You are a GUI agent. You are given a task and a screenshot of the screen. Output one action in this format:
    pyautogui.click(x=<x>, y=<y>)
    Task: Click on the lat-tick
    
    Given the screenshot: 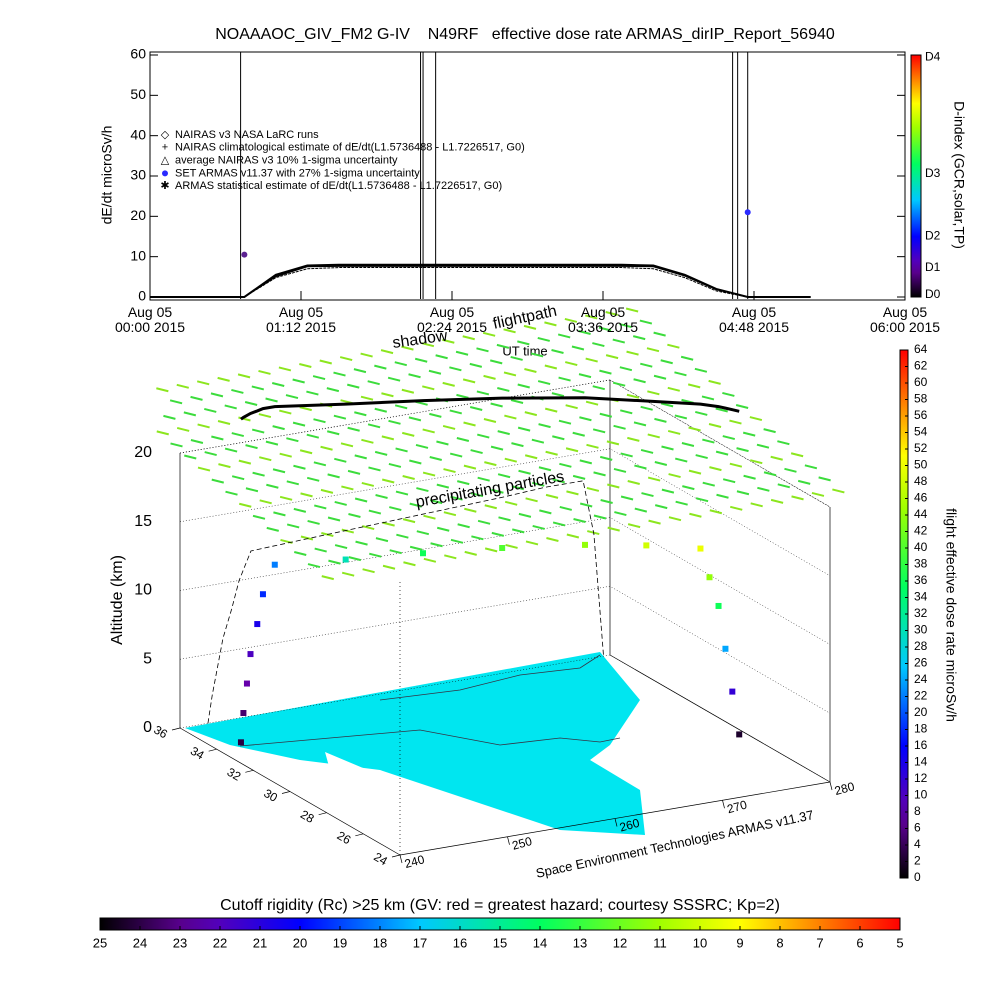 What is the action you would take?
    pyautogui.click(x=249, y=771)
    